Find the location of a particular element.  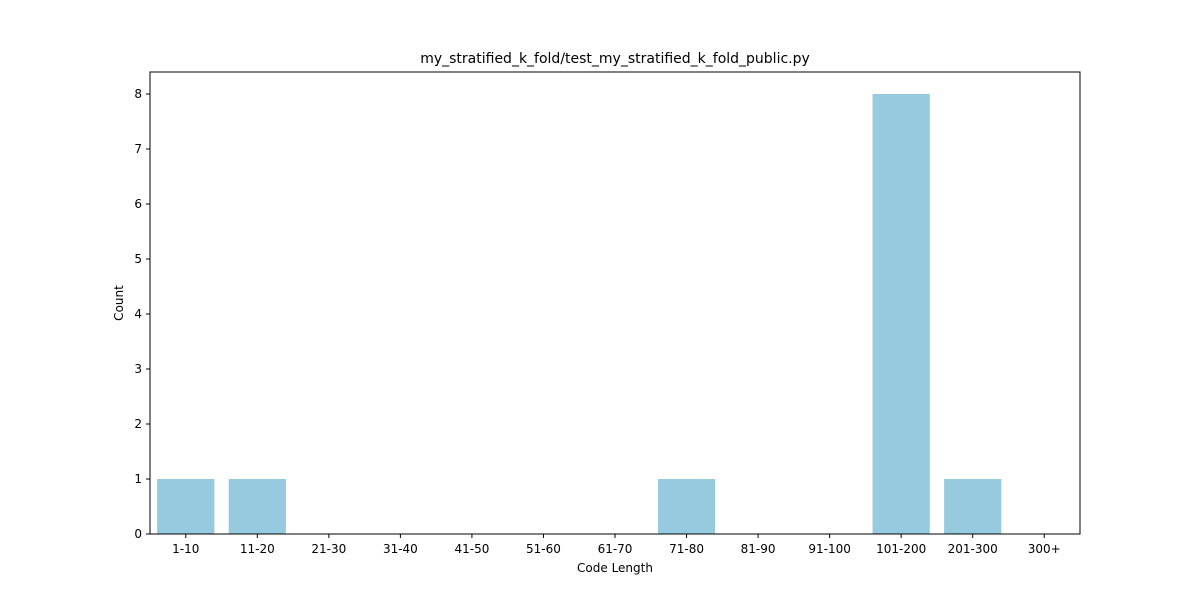

x-tick-label: 21-30 is located at coordinates (328, 549).